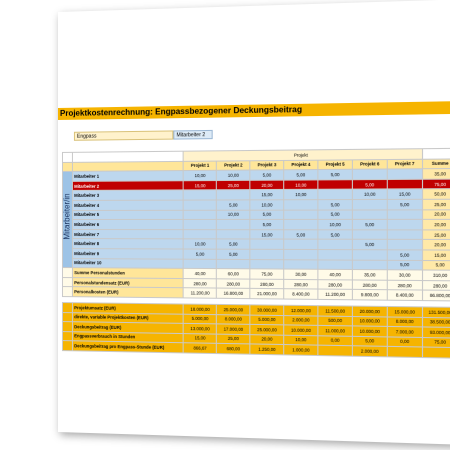 The width and height of the screenshot is (450, 450). I want to click on row-label: Mitarbeiter 7, so click(128, 234).